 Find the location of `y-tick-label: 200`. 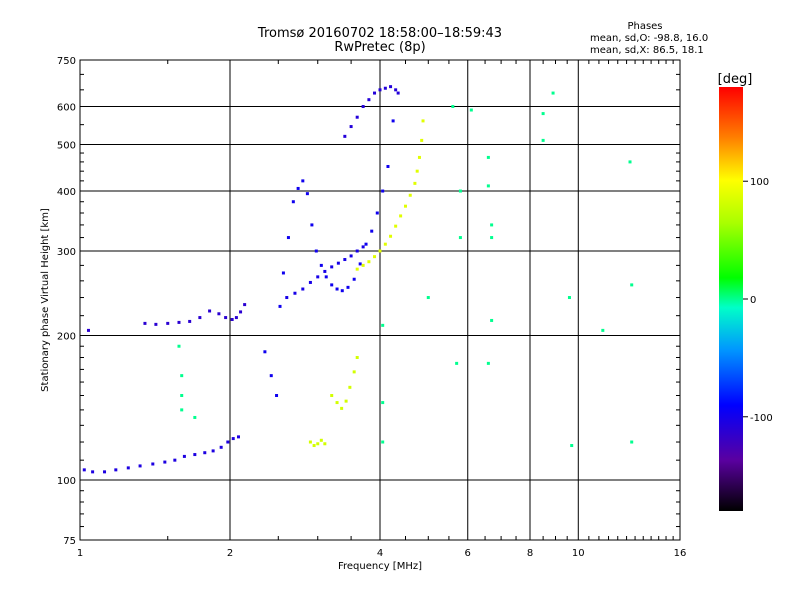

y-tick-label: 200 is located at coordinates (66, 337).